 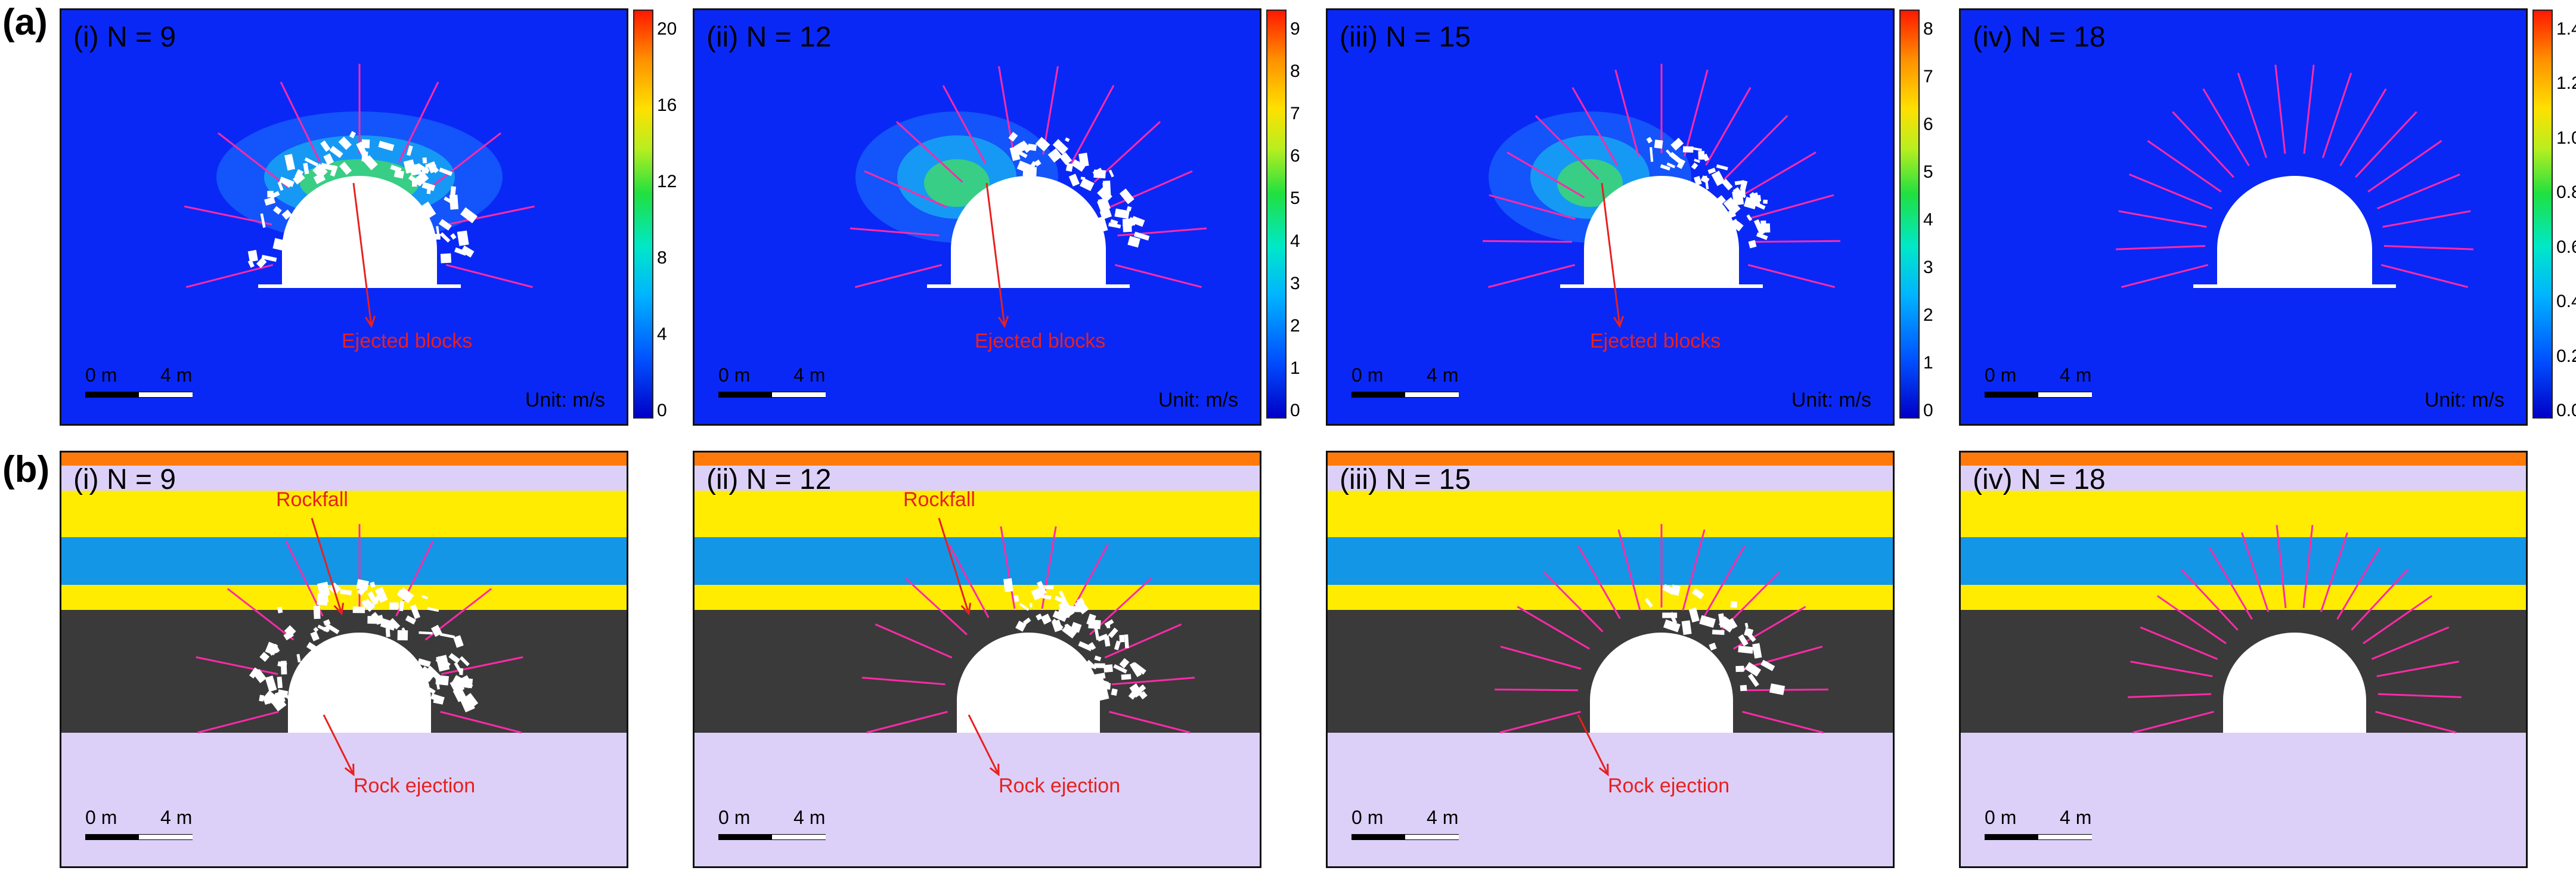 What do you see at coordinates (2243, 593) in the screenshot?
I see `strata-section` at bounding box center [2243, 593].